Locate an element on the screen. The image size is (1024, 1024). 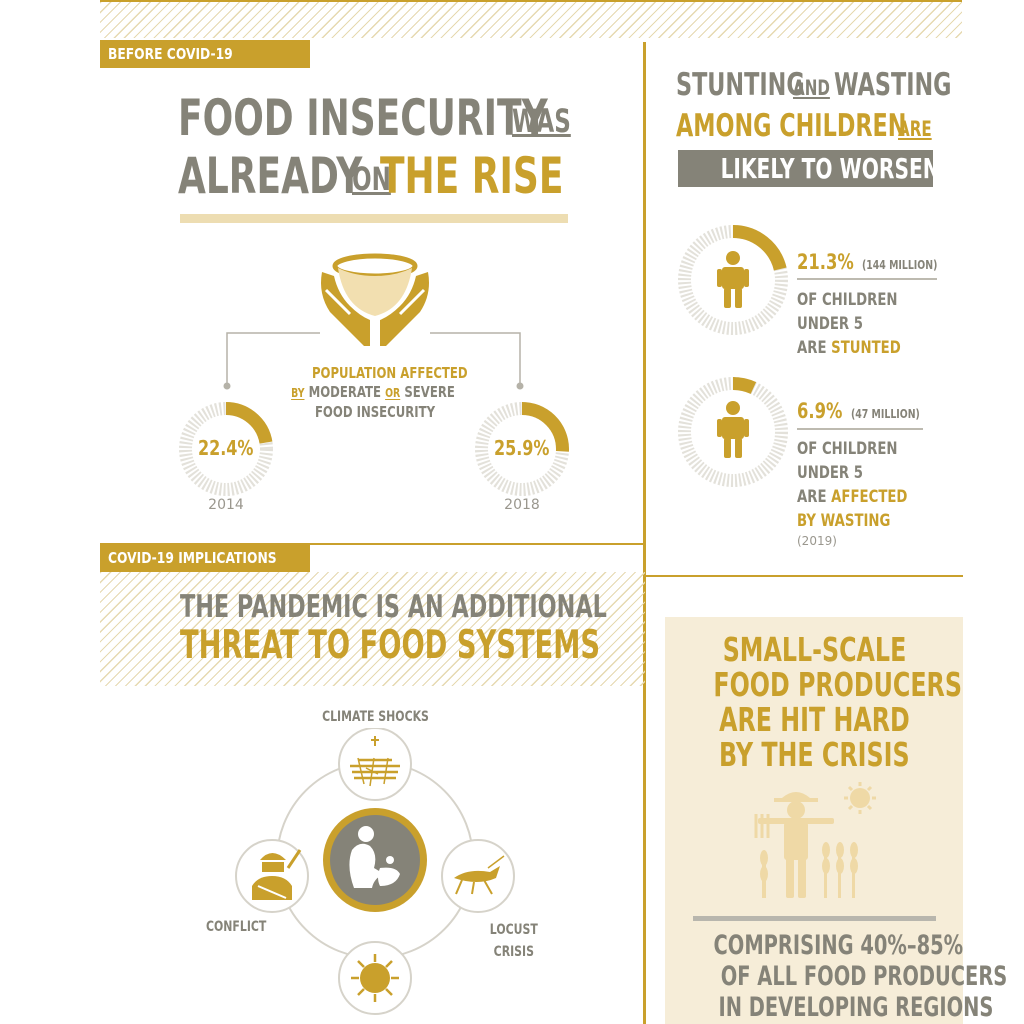
connector-lines is located at coordinates (373, 361).